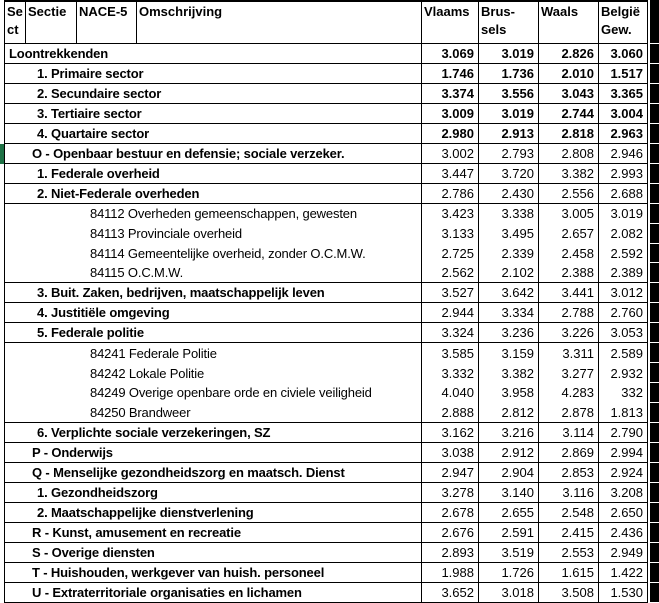  What do you see at coordinates (623, 134) in the screenshot?
I see `value-cell-belgie: 2.963` at bounding box center [623, 134].